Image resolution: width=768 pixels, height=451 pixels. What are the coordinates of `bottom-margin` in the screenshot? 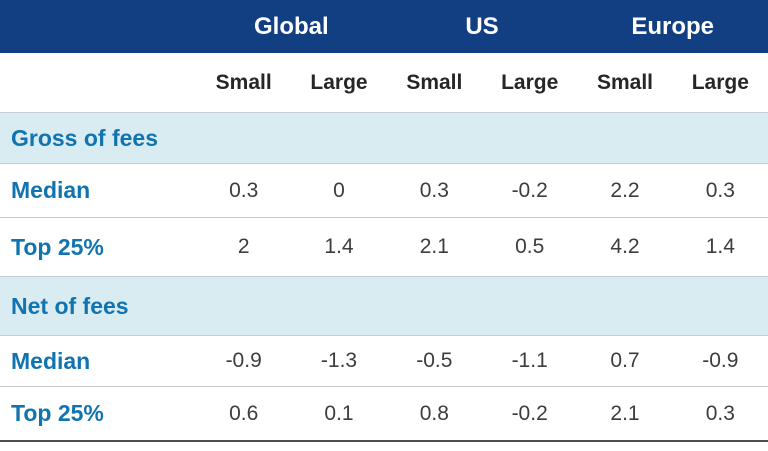 It's located at (384, 445).